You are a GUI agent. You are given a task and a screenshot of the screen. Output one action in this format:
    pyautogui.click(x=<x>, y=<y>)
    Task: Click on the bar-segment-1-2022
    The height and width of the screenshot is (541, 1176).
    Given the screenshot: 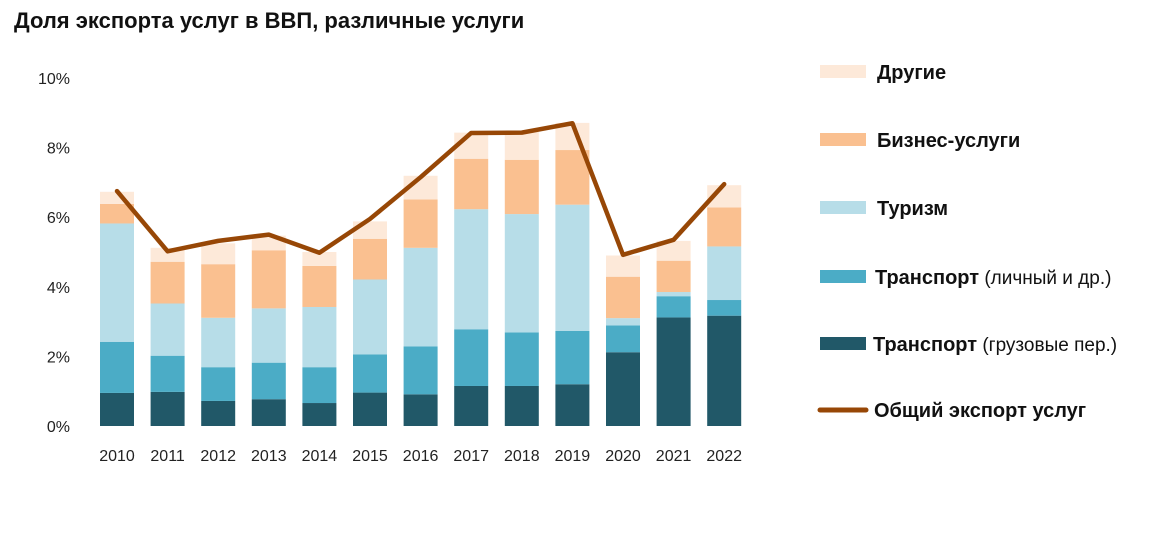 What is the action you would take?
    pyautogui.click(x=724, y=308)
    